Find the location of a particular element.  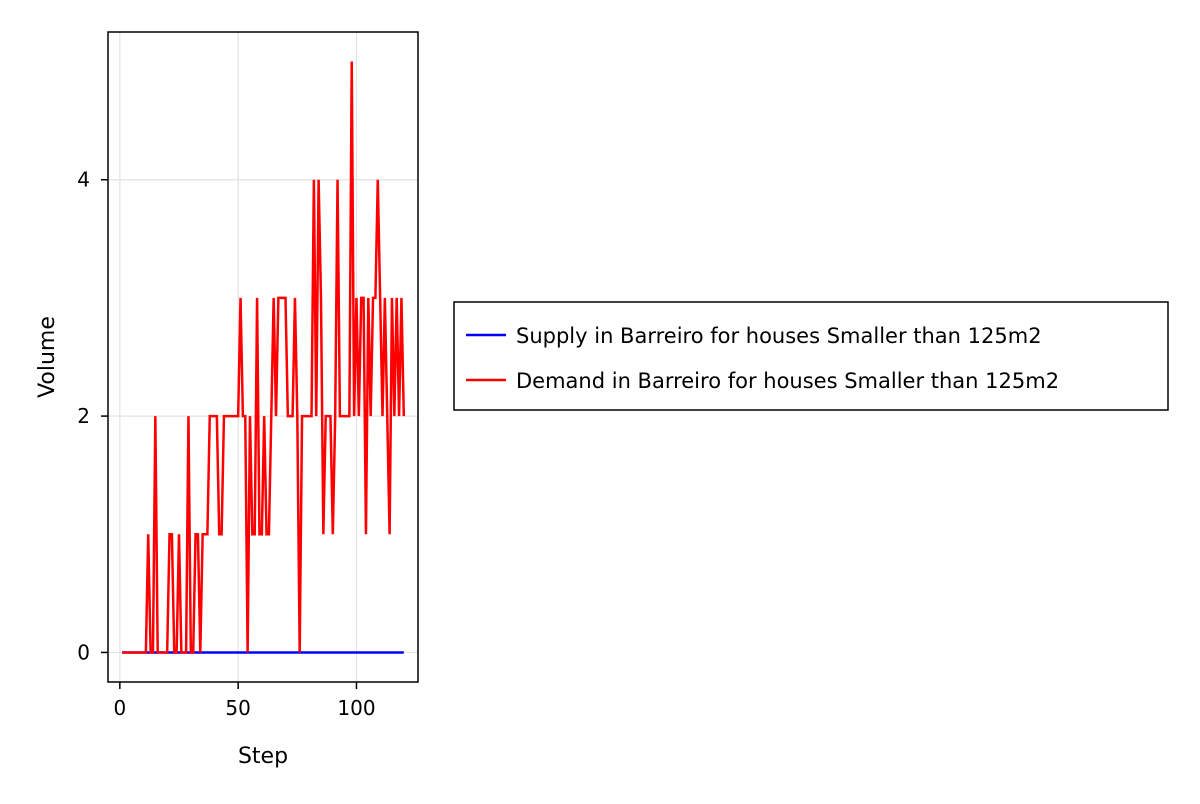

x-tick-label: 50 is located at coordinates (237, 708).